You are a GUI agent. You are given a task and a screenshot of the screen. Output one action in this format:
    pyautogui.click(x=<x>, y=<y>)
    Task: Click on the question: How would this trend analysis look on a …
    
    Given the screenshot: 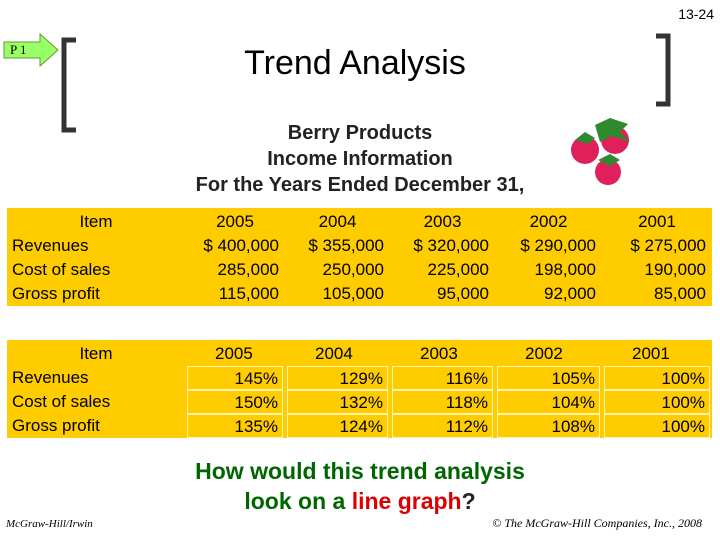 What is the action you would take?
    pyautogui.click(x=360, y=486)
    